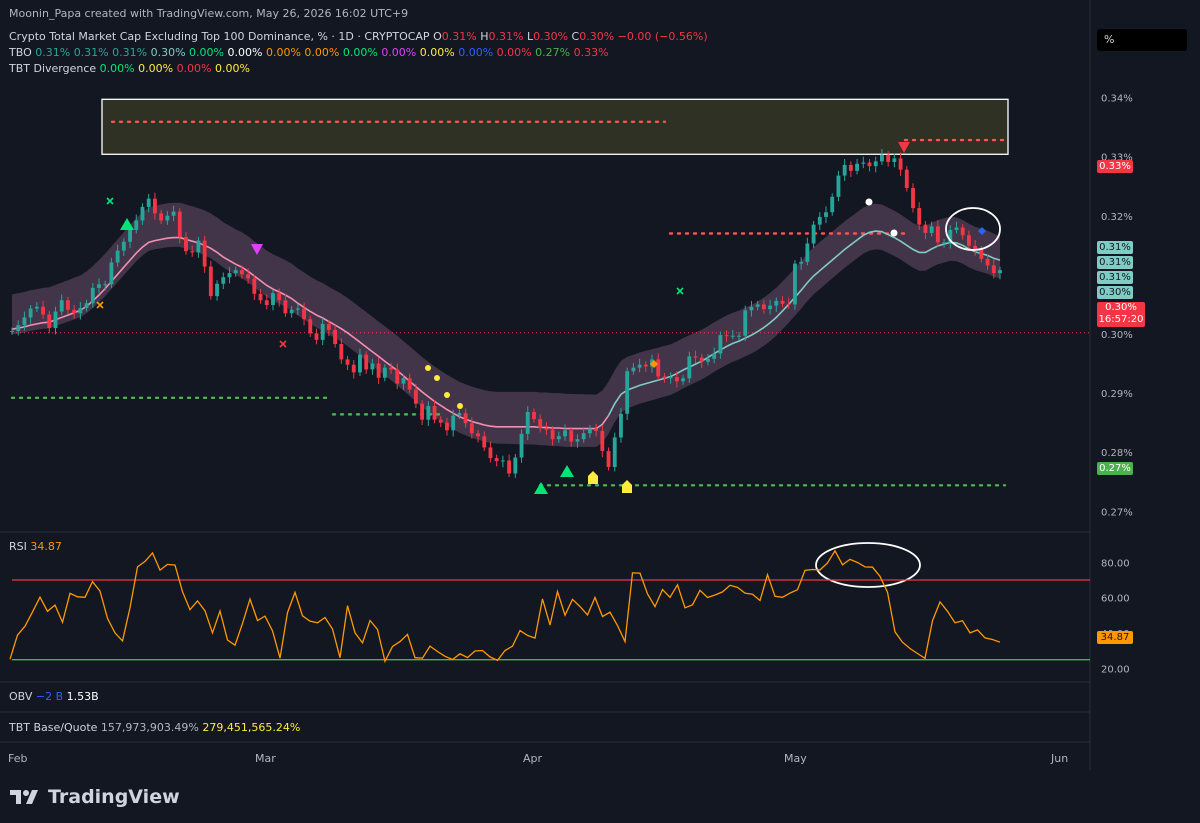 This screenshot has height=823, width=1200. What do you see at coordinates (1117, 217) in the screenshot?
I see `price-tick-label: 0.32%` at bounding box center [1117, 217].